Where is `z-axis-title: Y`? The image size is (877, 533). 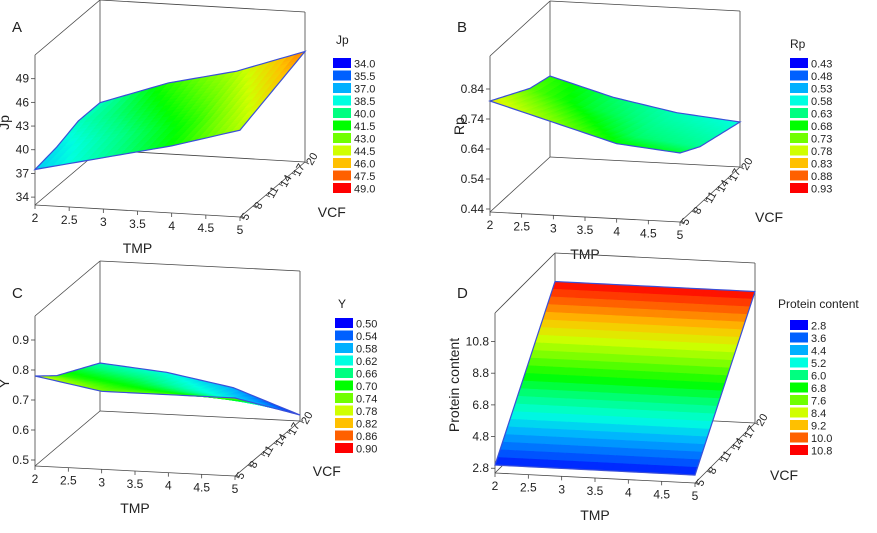
z-axis-title: Y is located at coordinates (6, 383).